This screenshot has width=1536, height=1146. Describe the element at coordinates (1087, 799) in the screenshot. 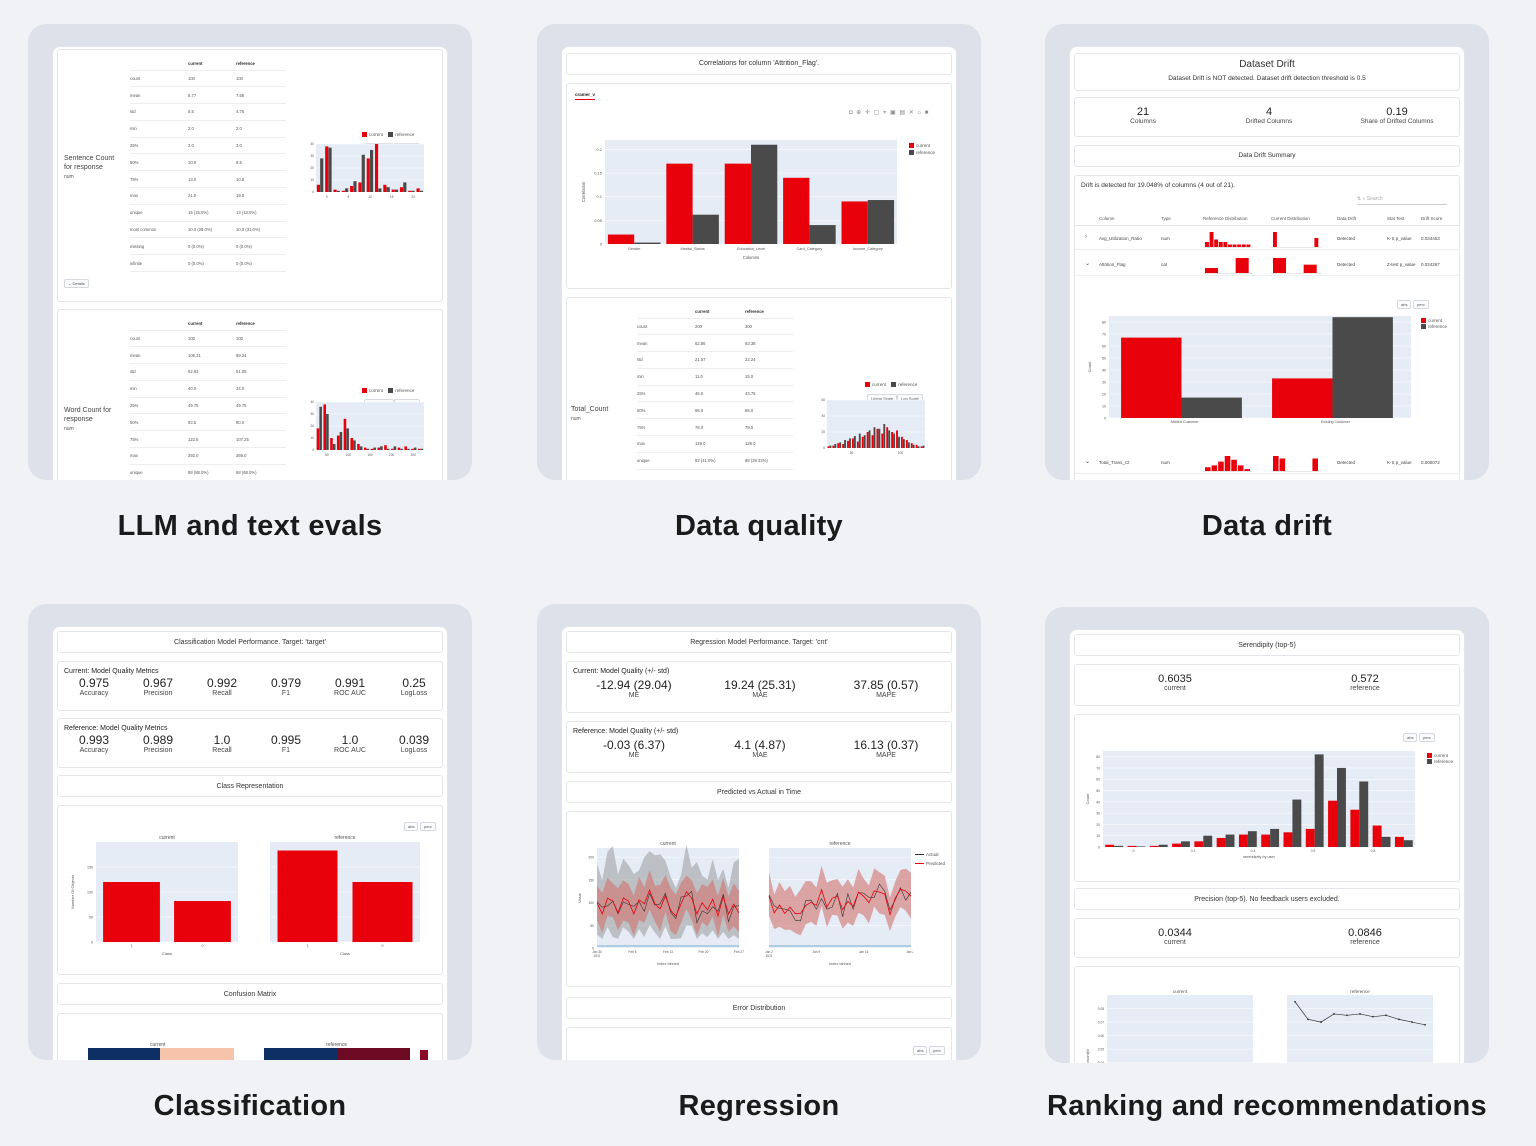

I see `y-axis-label: Count` at that location.